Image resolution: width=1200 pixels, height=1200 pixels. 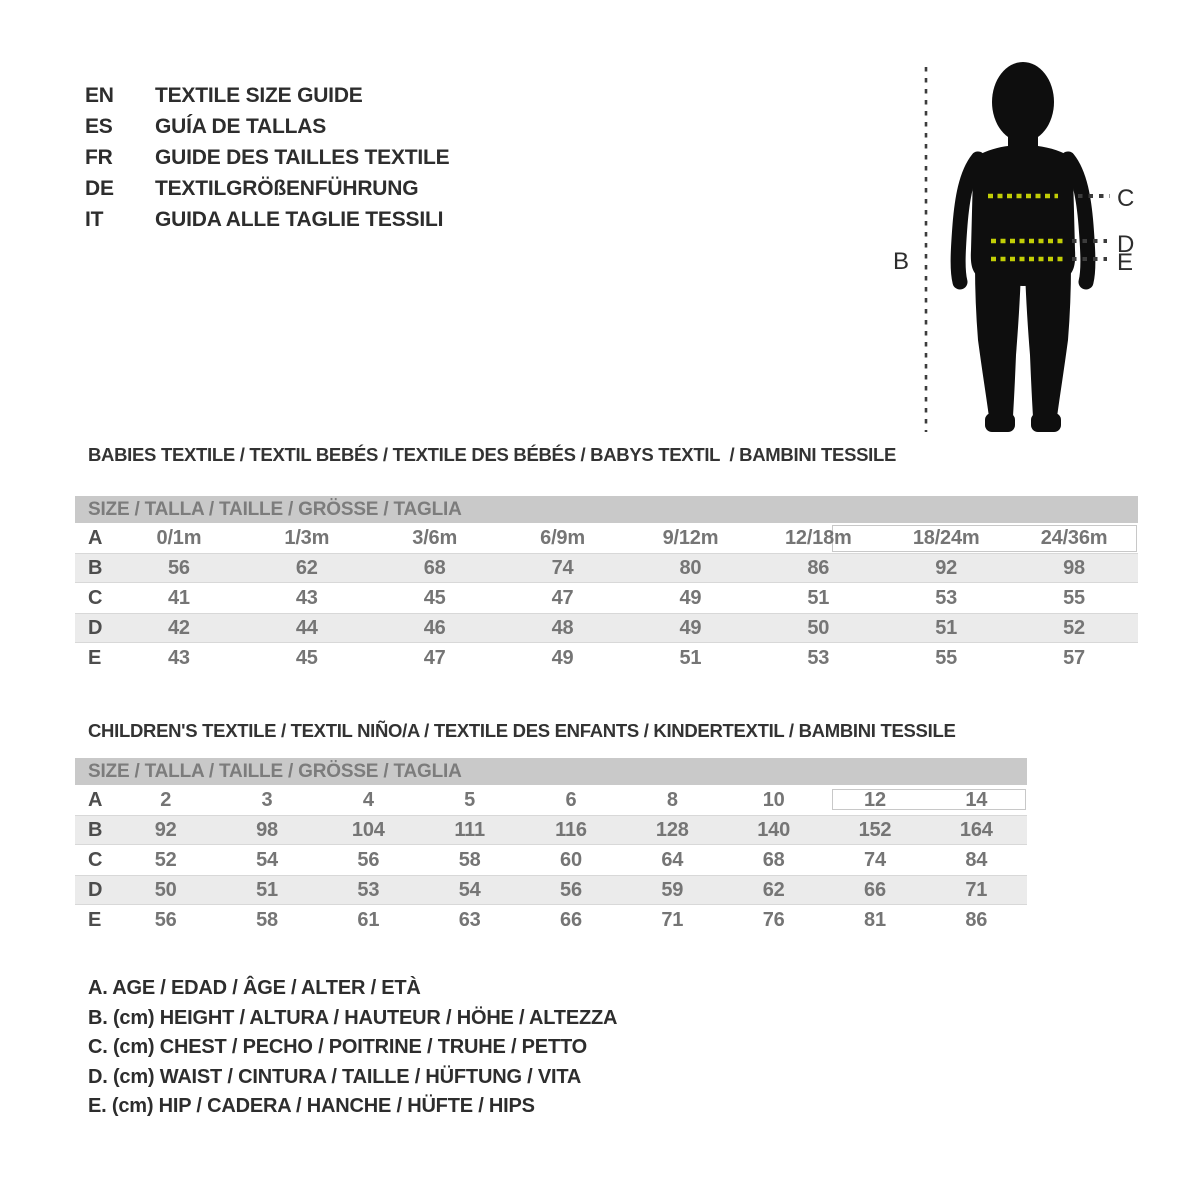 What do you see at coordinates (99, 126) in the screenshot?
I see `language-code: ES` at bounding box center [99, 126].